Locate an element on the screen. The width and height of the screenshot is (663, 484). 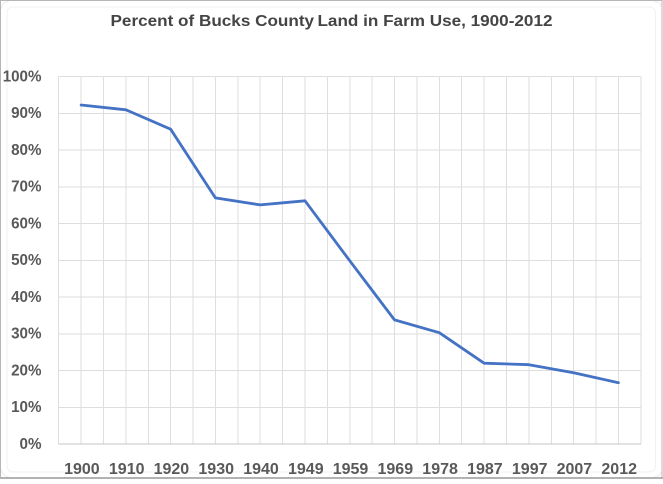
svg-text: 1900 is located at coordinates (82, 469).